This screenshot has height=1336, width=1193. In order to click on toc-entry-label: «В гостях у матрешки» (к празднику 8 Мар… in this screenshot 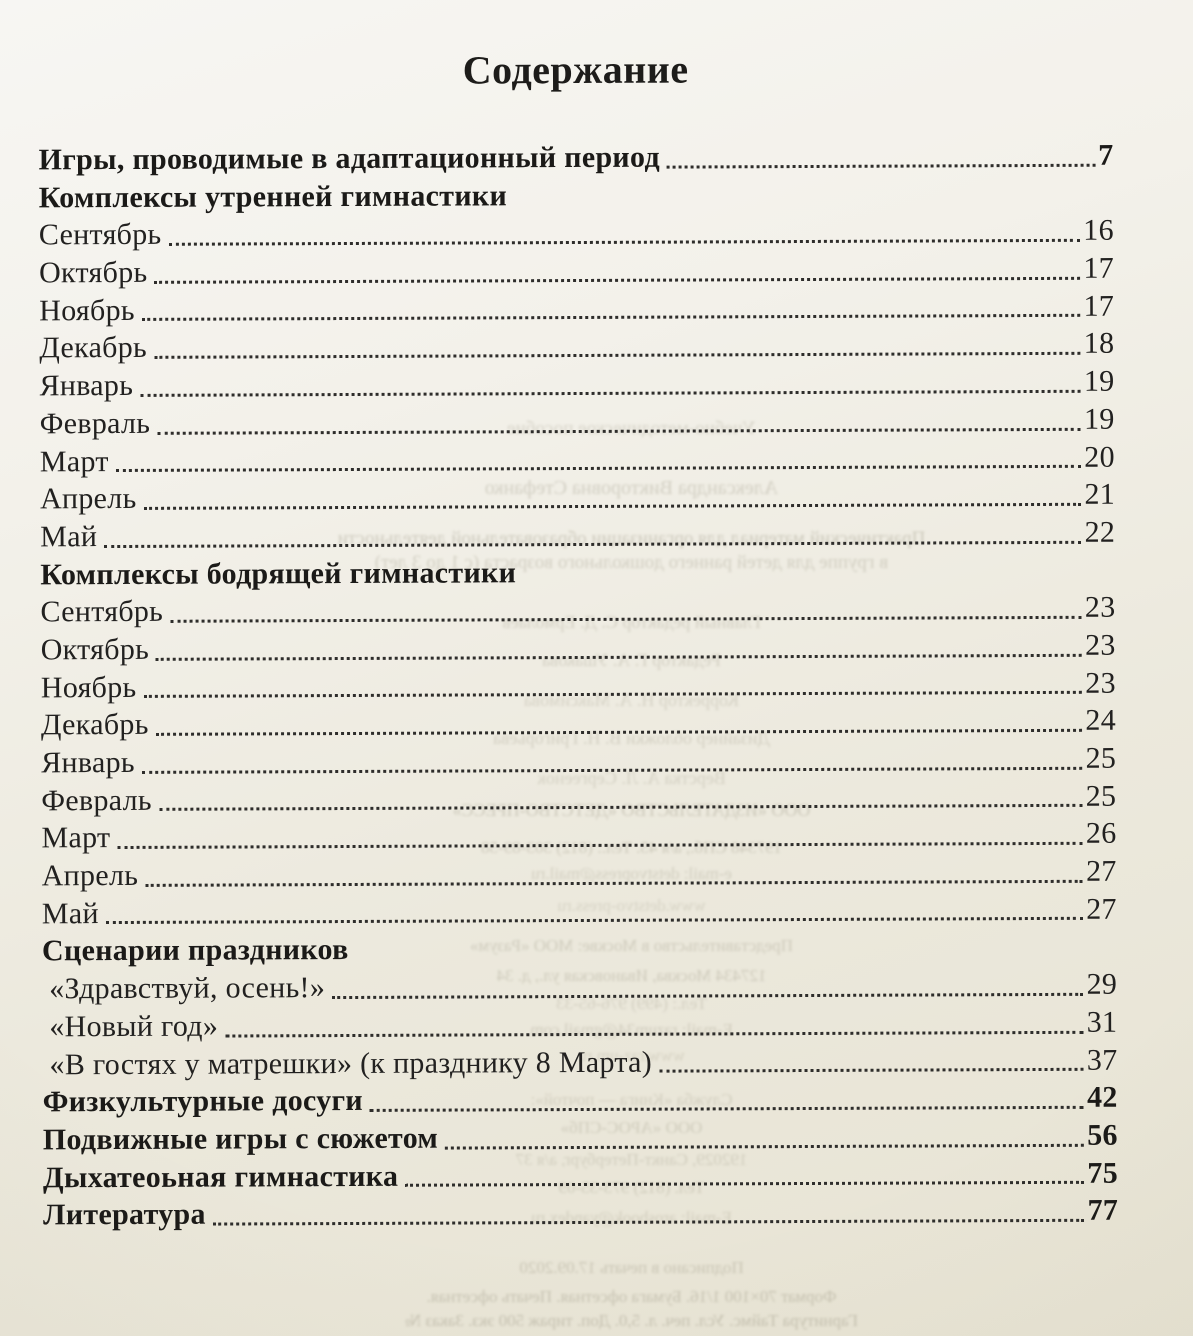, I will do `click(351, 1063)`.